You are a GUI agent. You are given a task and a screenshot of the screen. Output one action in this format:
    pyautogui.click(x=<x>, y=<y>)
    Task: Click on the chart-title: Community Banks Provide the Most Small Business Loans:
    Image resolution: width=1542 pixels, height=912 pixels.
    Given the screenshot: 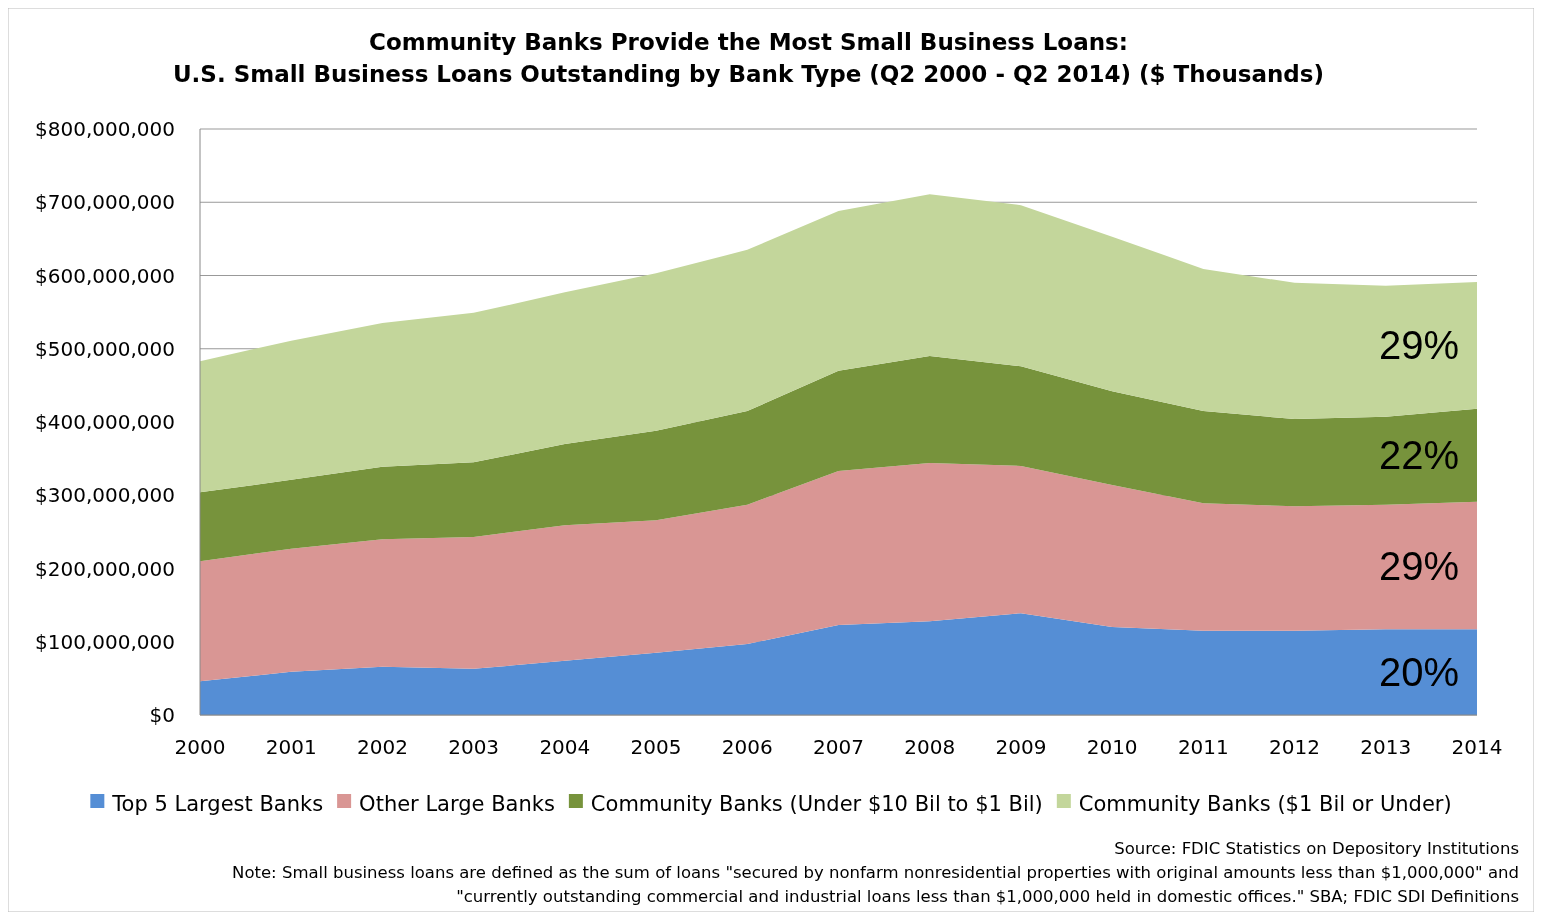 What is the action you would take?
    pyautogui.click(x=748, y=42)
    